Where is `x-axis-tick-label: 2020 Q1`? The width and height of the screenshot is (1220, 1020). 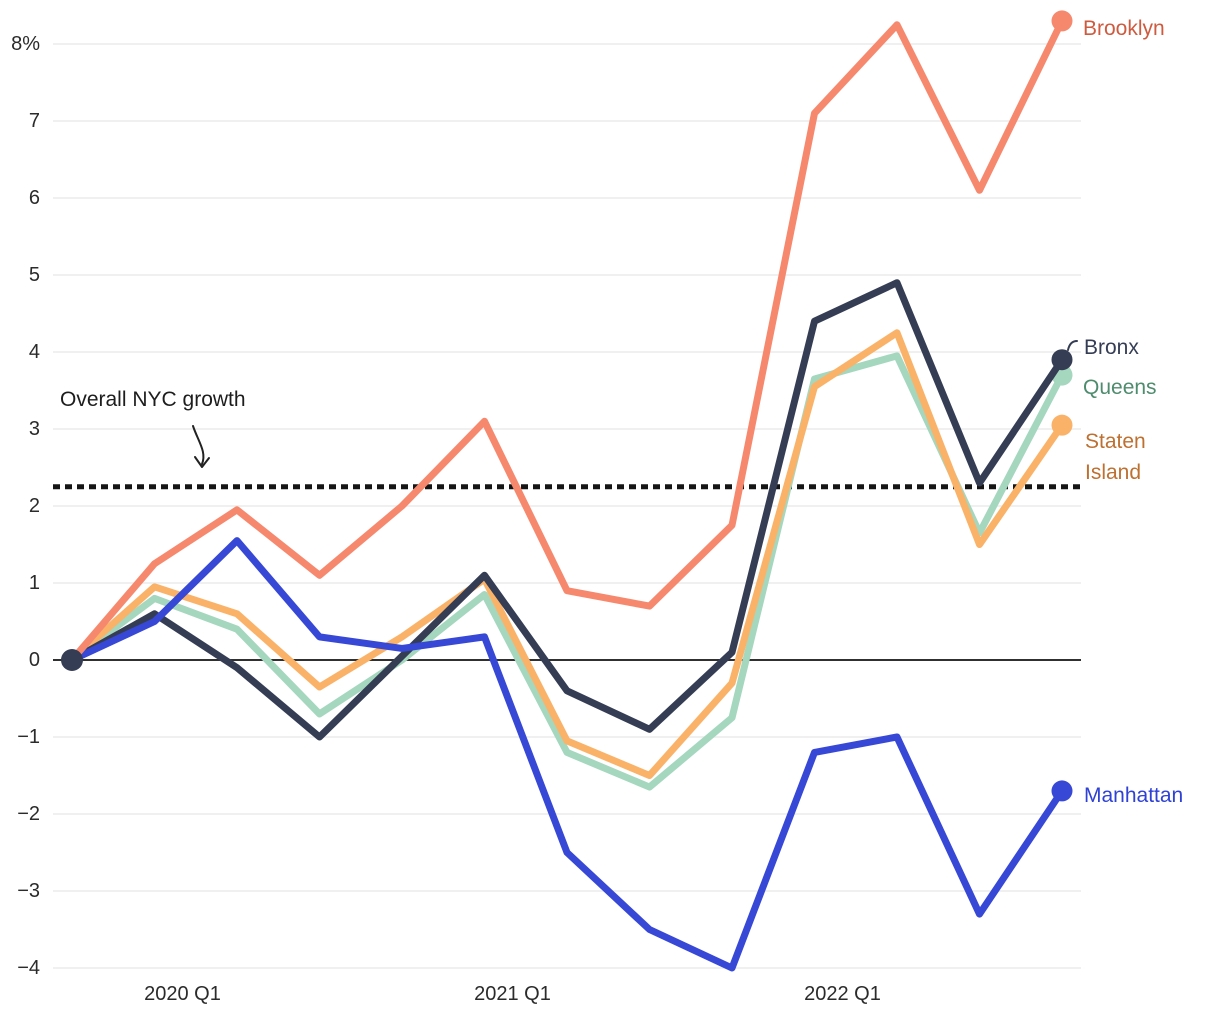
x-axis-tick-label: 2020 Q1 is located at coordinates (182, 994).